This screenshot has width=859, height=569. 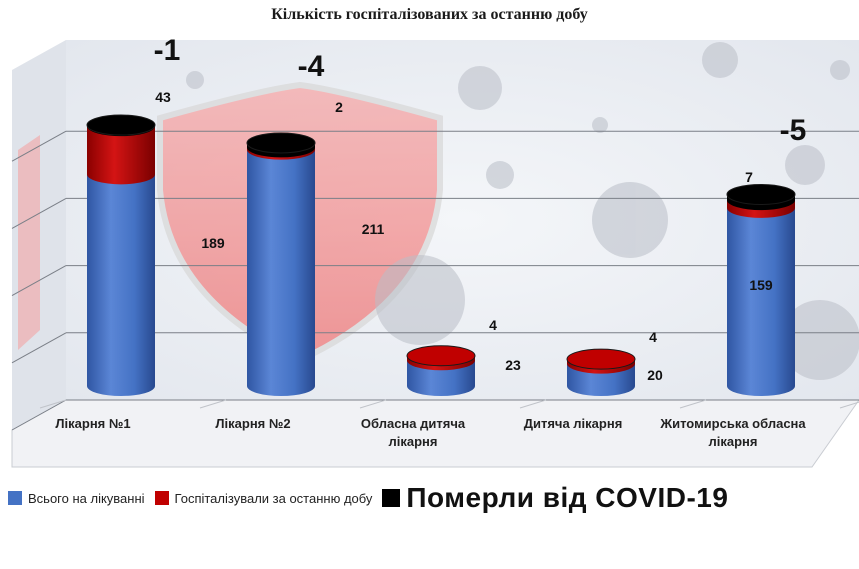 I want to click on category-label: Лікарня №1, so click(x=92, y=423).